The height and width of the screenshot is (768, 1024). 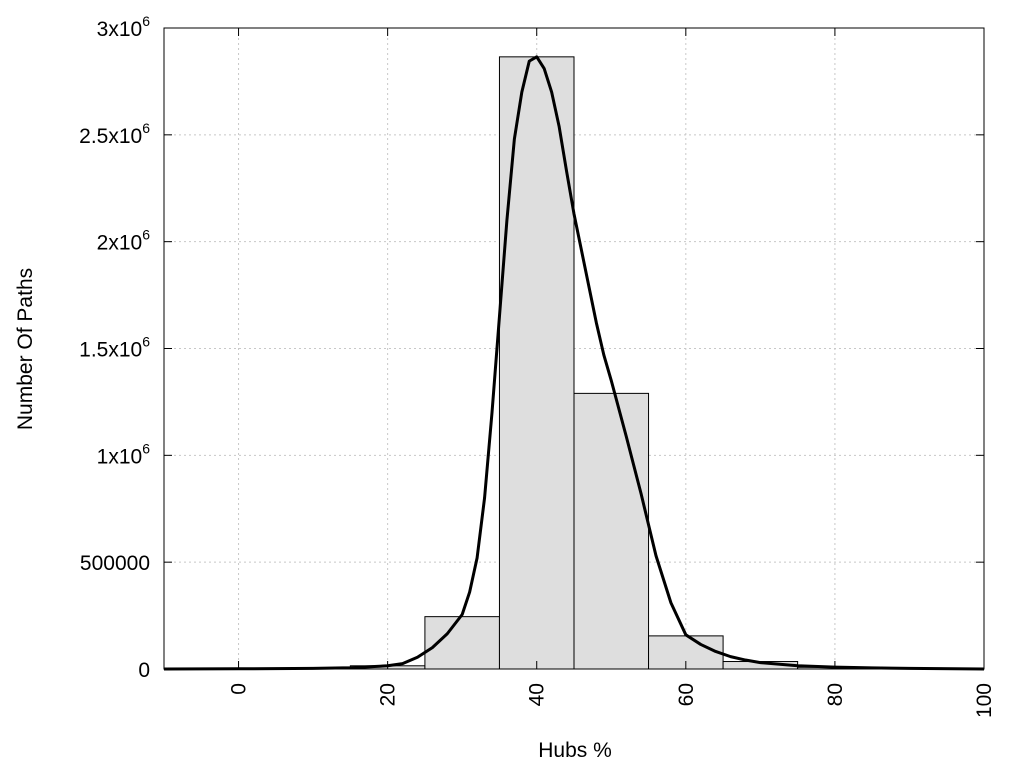 What do you see at coordinates (984, 700) in the screenshot?
I see `x-tick-label: 100` at bounding box center [984, 700].